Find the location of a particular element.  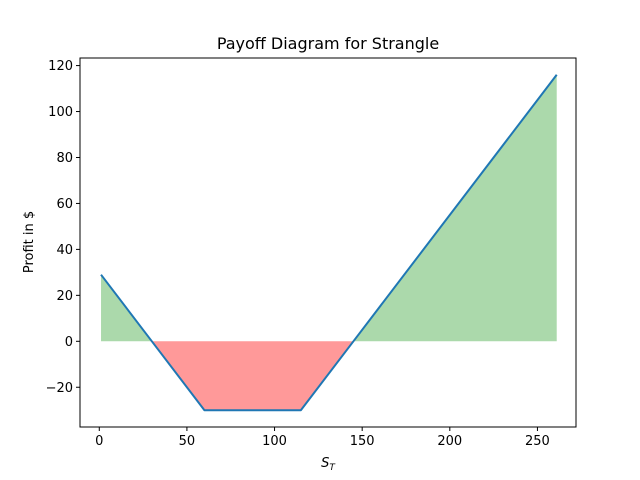

x-tick-label: 150 is located at coordinates (362, 441).